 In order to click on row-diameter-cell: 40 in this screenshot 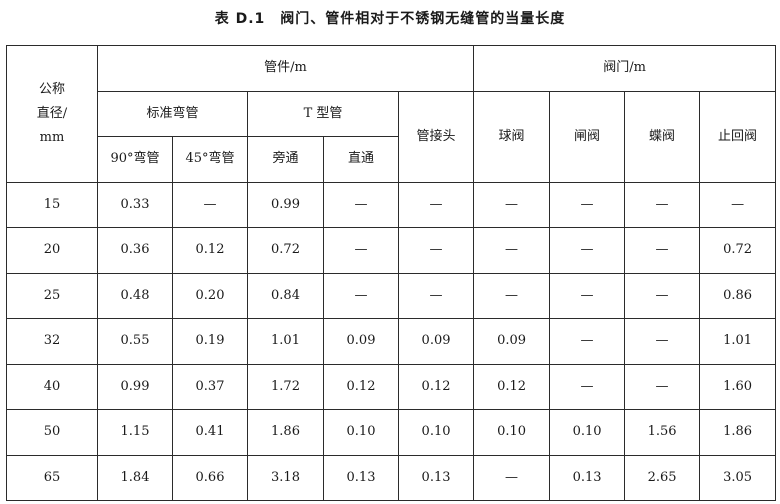, I will do `click(52, 386)`.